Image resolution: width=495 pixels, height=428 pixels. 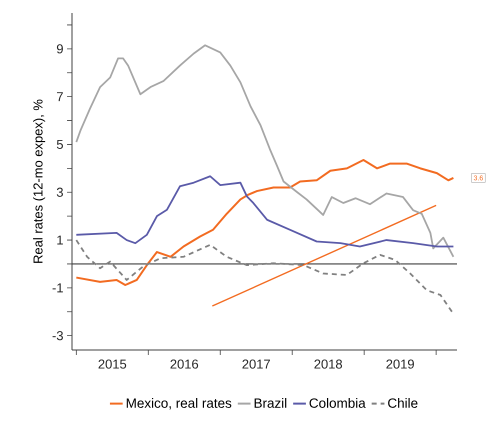 I want to click on y-tick-label: -1, so click(x=57, y=287).